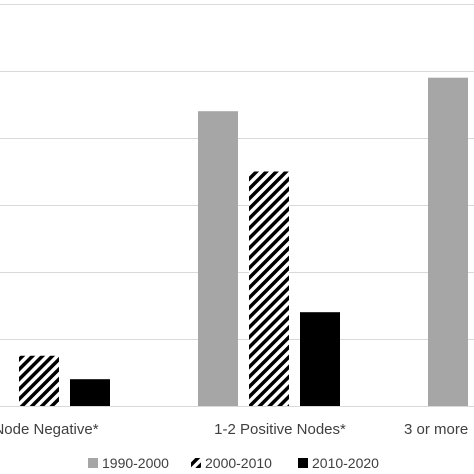  What do you see at coordinates (436, 429) in the screenshot?
I see `x-tick-label-3: 3 or more` at bounding box center [436, 429].